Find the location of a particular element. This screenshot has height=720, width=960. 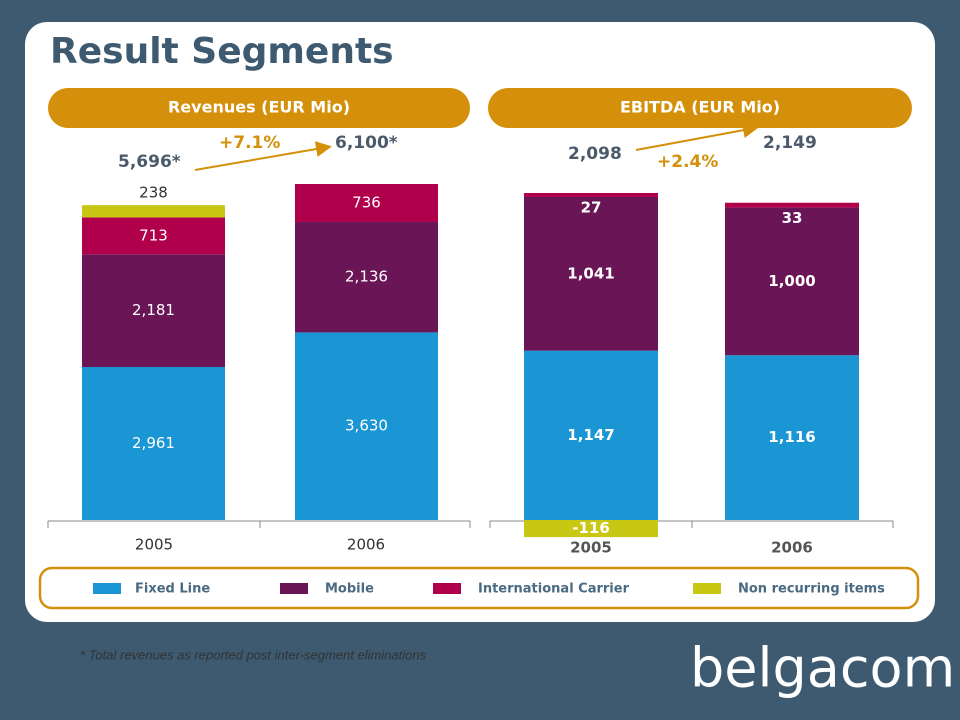

growth-label: +7.1% is located at coordinates (249, 143).